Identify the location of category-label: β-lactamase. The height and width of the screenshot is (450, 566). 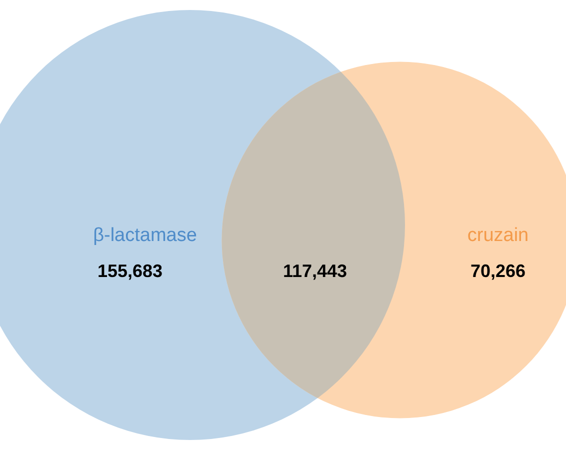
(145, 235).